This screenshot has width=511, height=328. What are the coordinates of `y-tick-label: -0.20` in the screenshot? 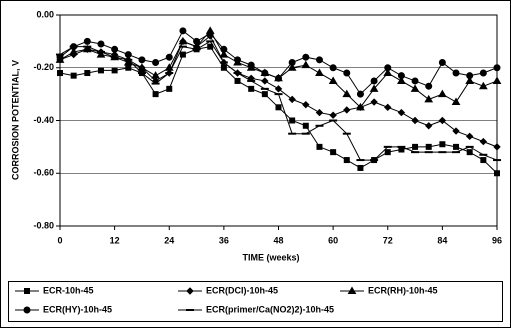 It's located at (43, 67).